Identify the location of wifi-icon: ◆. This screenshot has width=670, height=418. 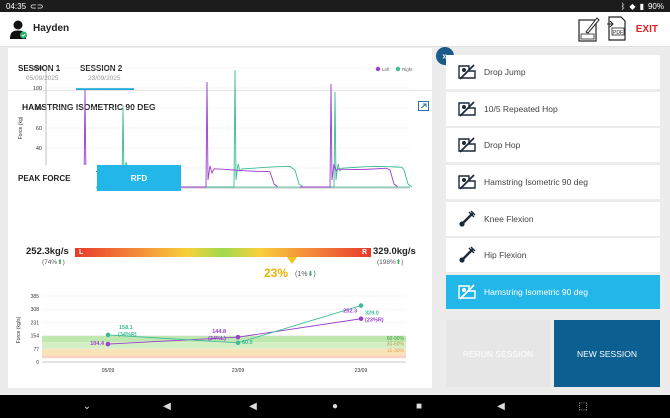
(632, 6).